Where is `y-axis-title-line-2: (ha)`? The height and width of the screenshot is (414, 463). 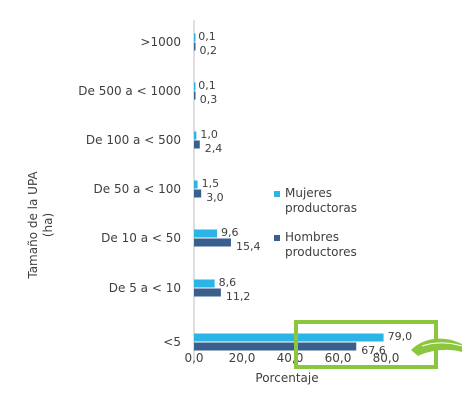
y-axis-title-line-2: (ha) is located at coordinates (48, 225).